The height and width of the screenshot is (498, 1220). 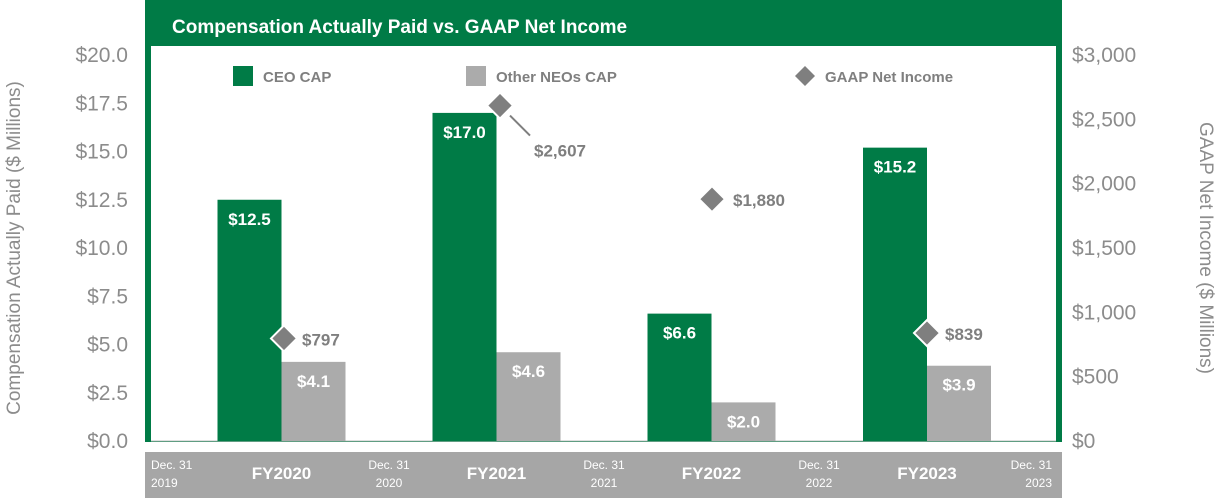 What do you see at coordinates (603, 475) in the screenshot?
I see `x-axis-band` at bounding box center [603, 475].